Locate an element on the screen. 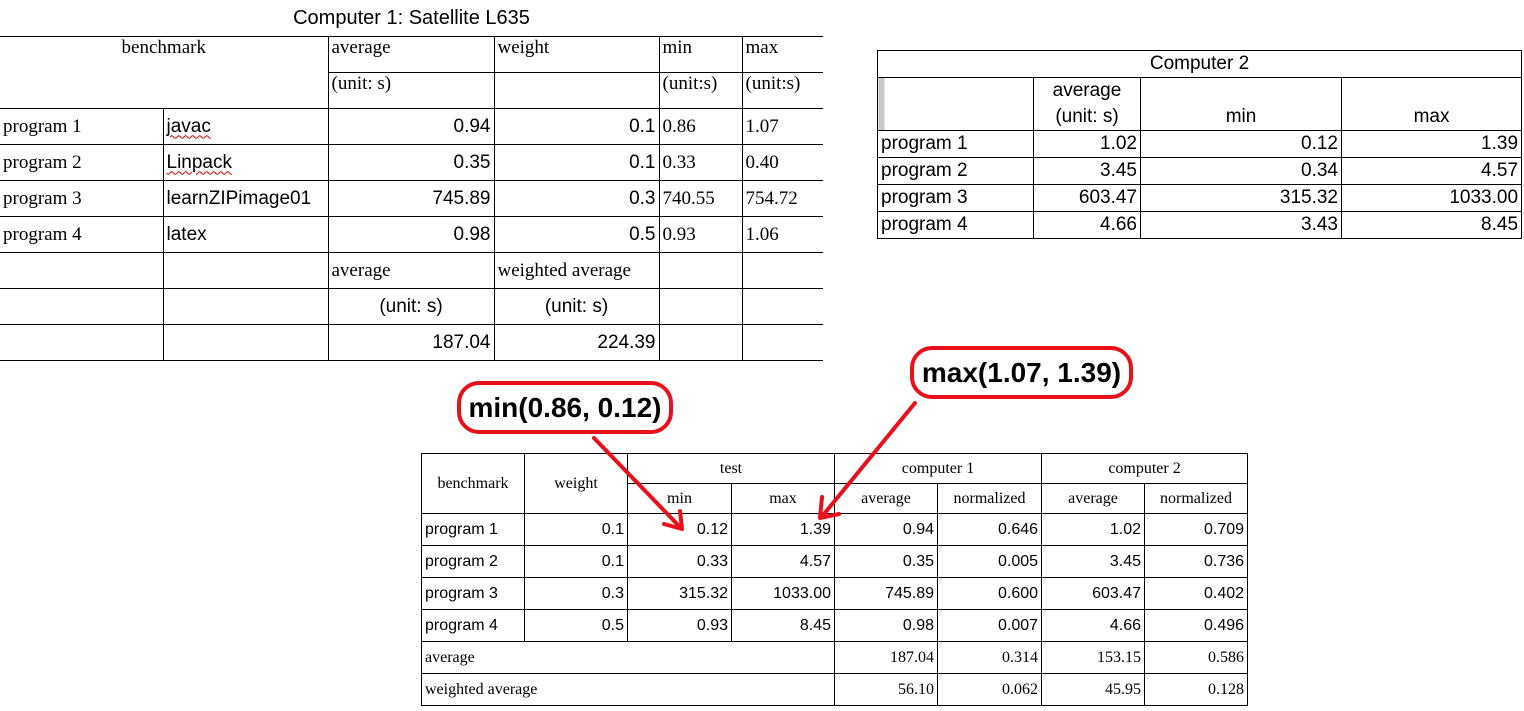 This screenshot has width=1524, height=711. c2-max: 1.39 is located at coordinates (1431, 144).